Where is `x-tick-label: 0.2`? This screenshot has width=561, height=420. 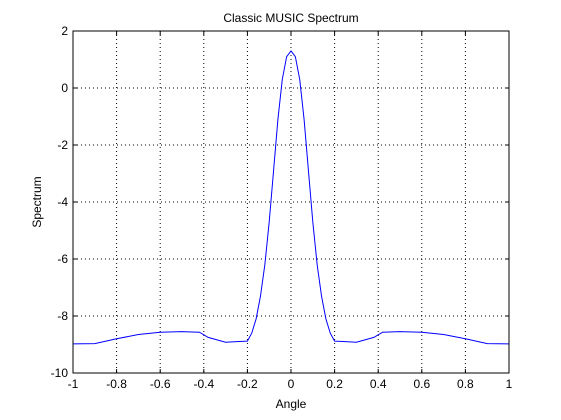 x-tick-label: 0.2 is located at coordinates (334, 384).